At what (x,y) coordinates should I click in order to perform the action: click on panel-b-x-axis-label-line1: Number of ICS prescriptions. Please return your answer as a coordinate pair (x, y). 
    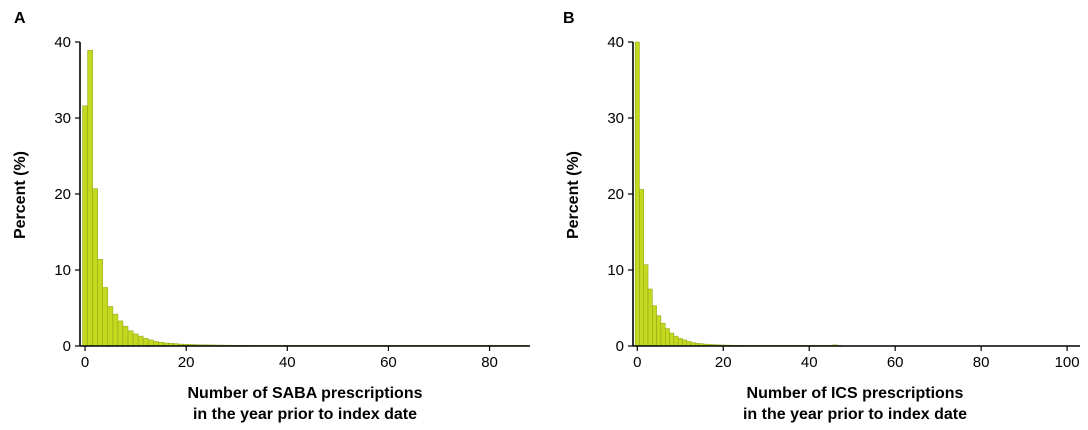
    Looking at the image, I should click on (855, 393).